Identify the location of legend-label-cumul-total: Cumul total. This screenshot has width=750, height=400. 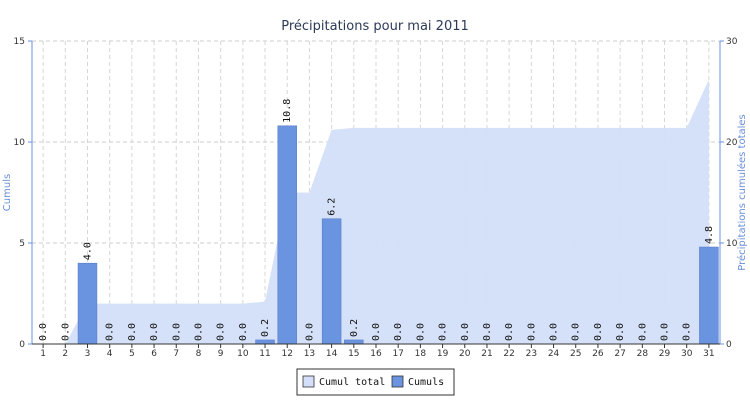
(352, 382).